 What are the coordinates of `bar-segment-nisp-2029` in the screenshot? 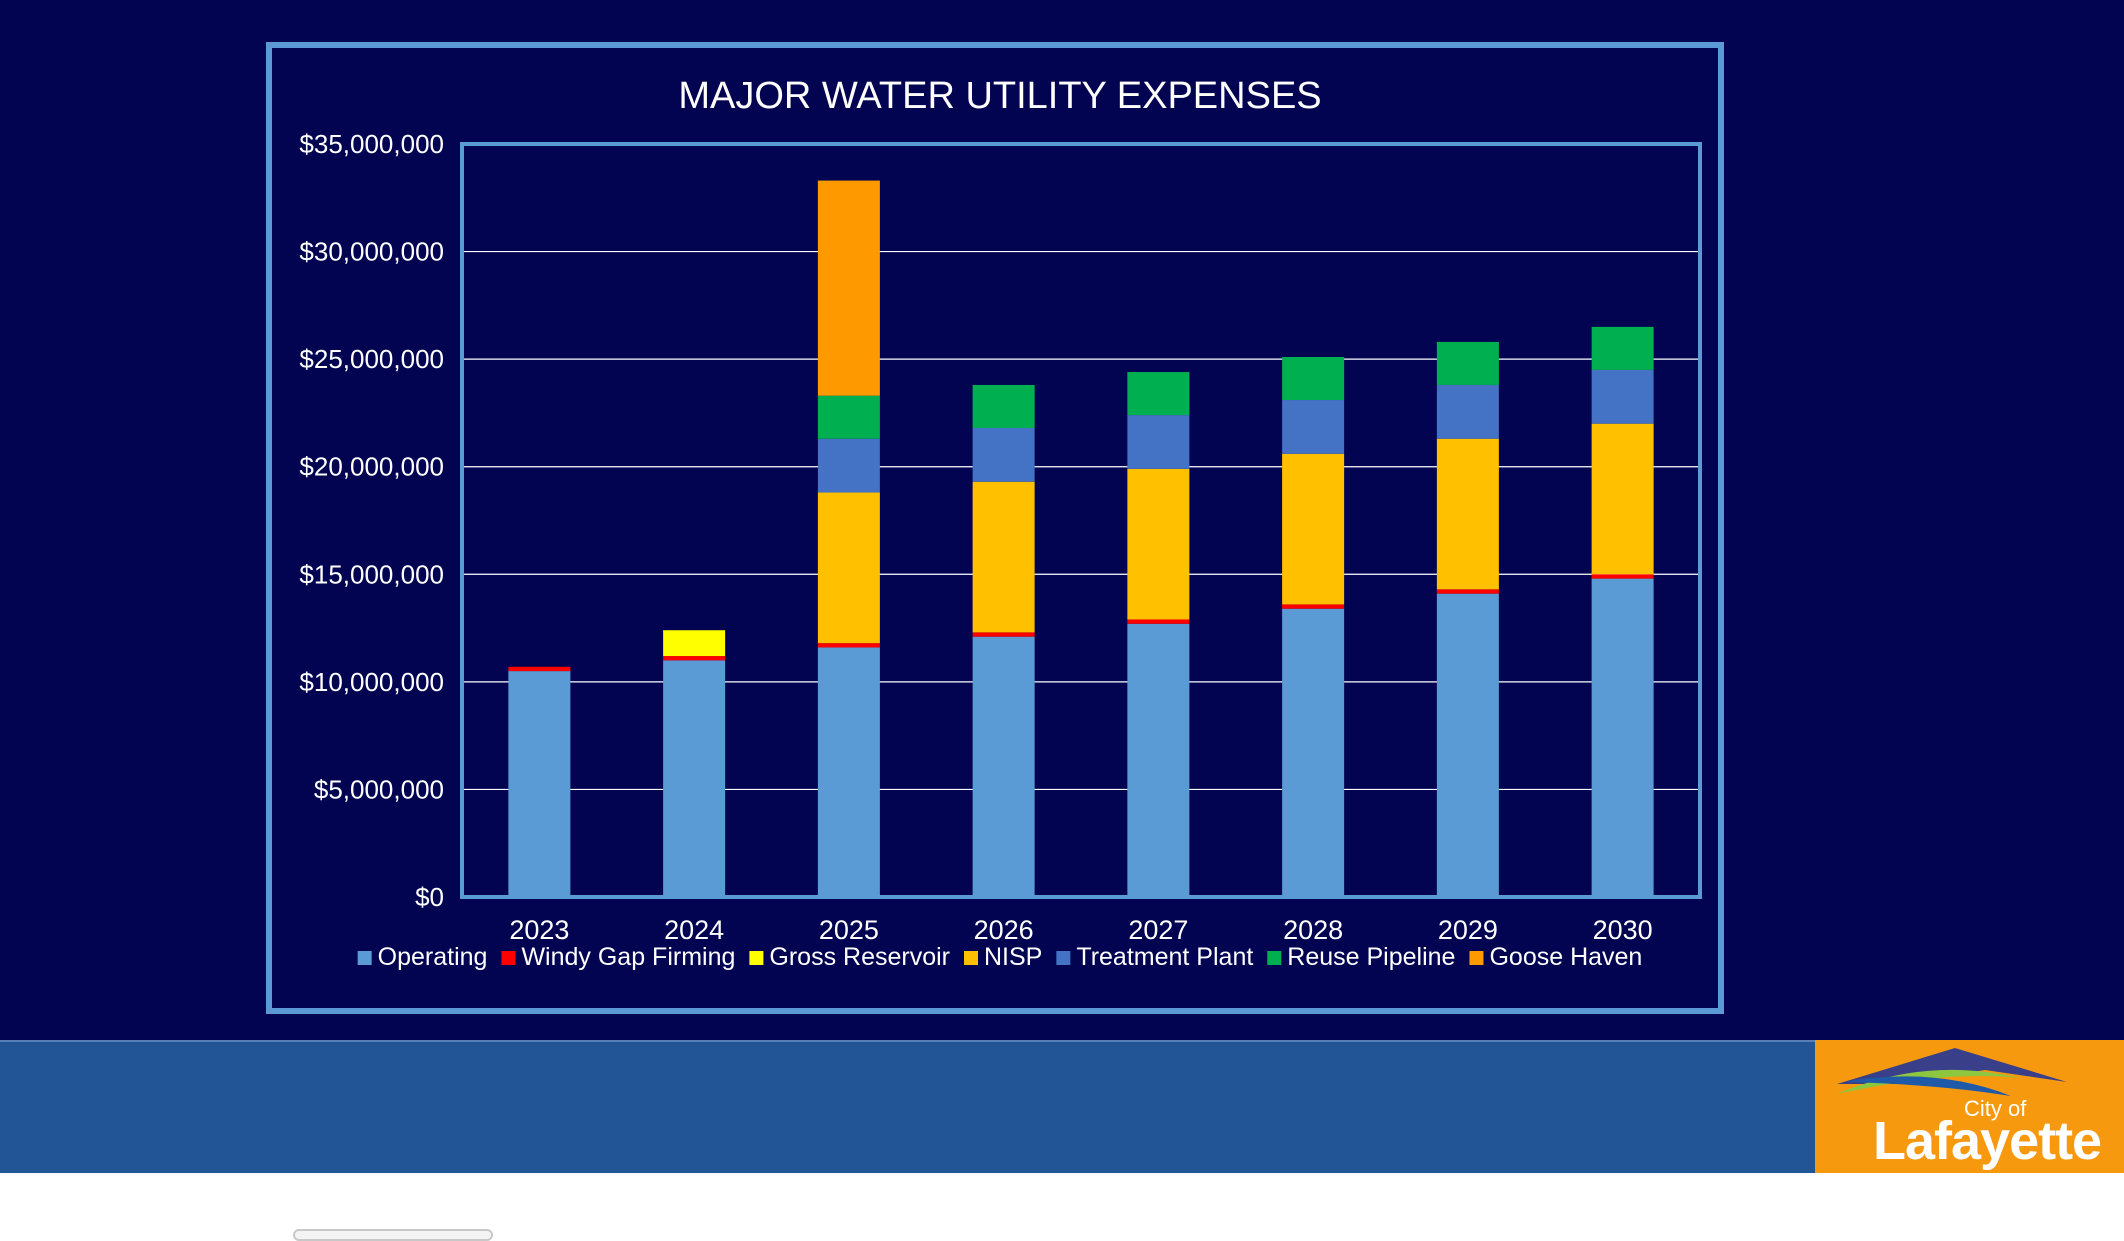 It's located at (1467, 514).